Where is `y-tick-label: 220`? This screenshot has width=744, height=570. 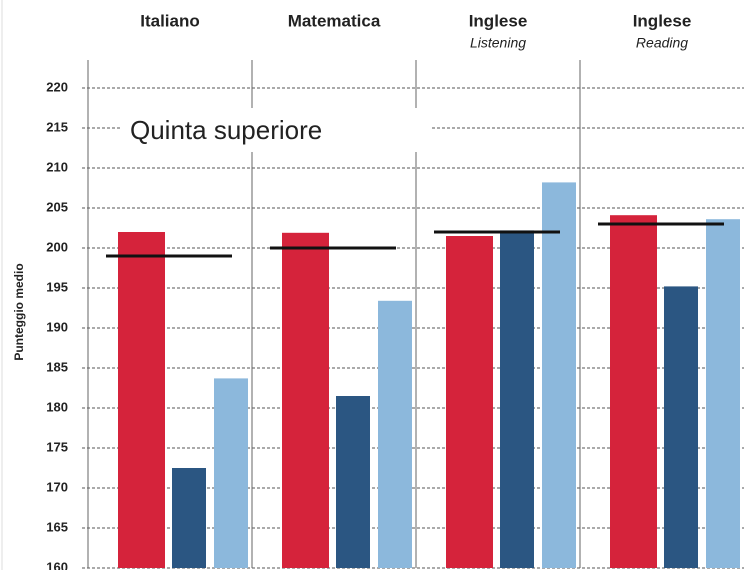
y-tick-label: 220 is located at coordinates (57, 86).